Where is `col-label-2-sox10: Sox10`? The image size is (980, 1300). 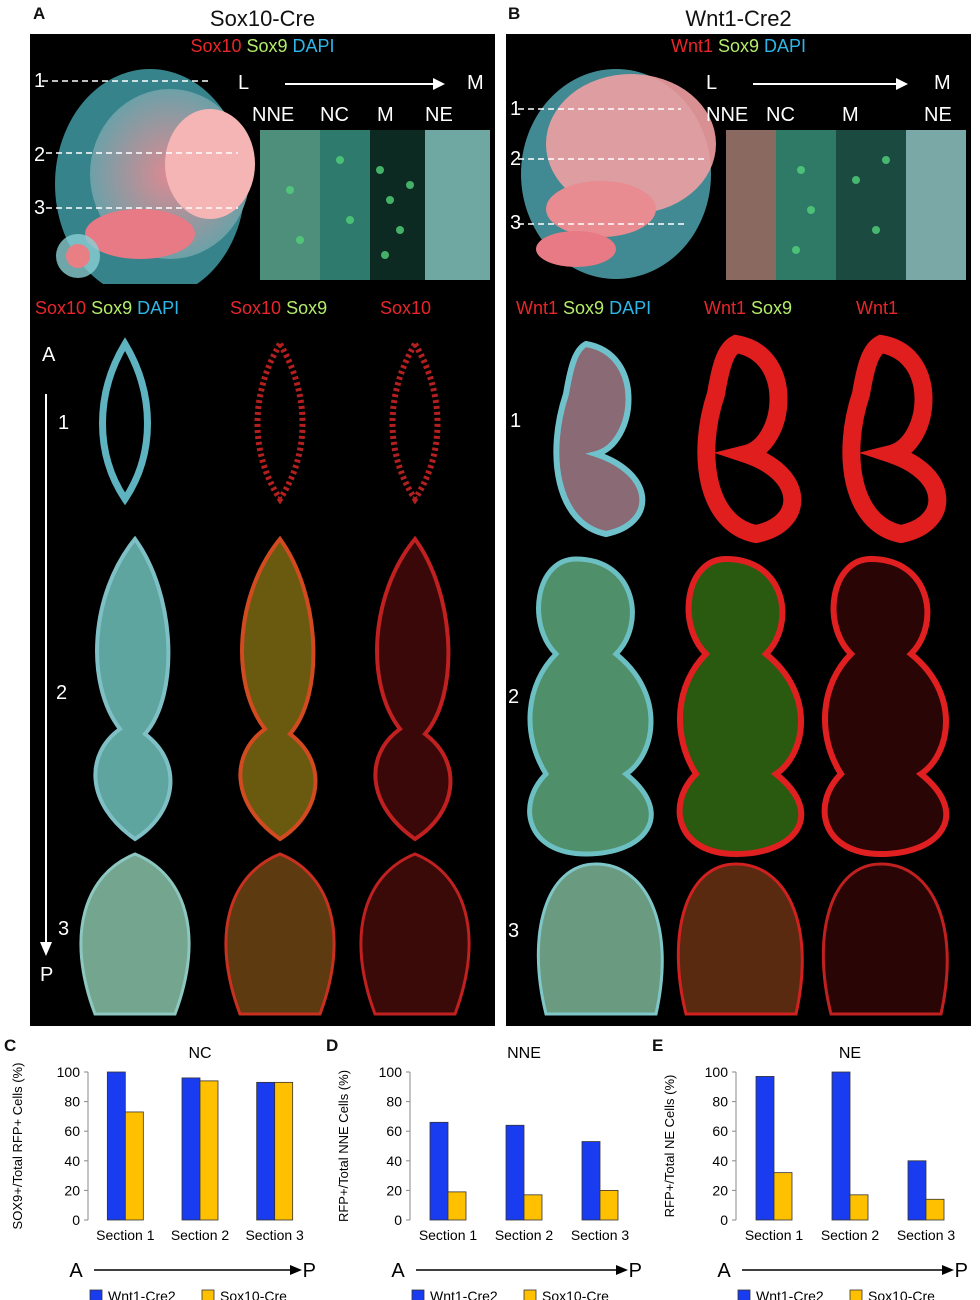
col-label-2-sox10: Sox10 is located at coordinates (256, 308).